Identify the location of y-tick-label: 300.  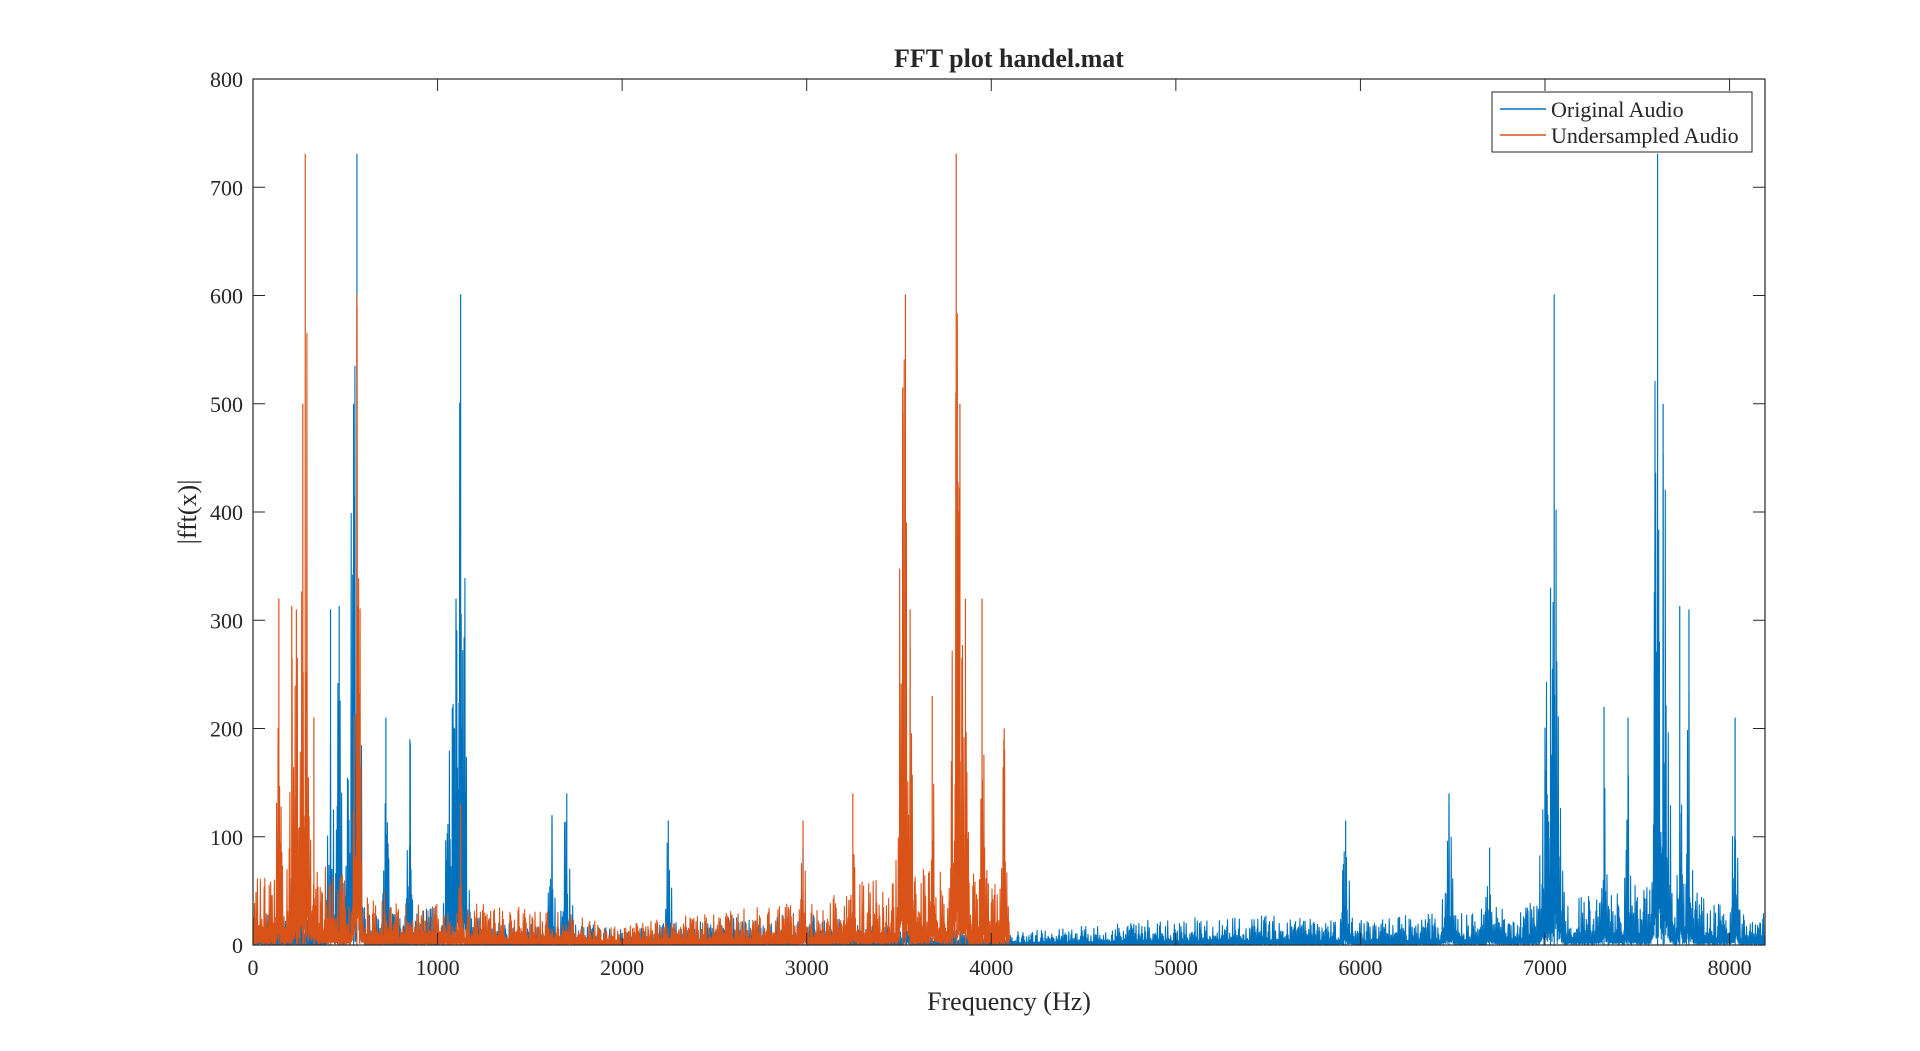
(226, 620).